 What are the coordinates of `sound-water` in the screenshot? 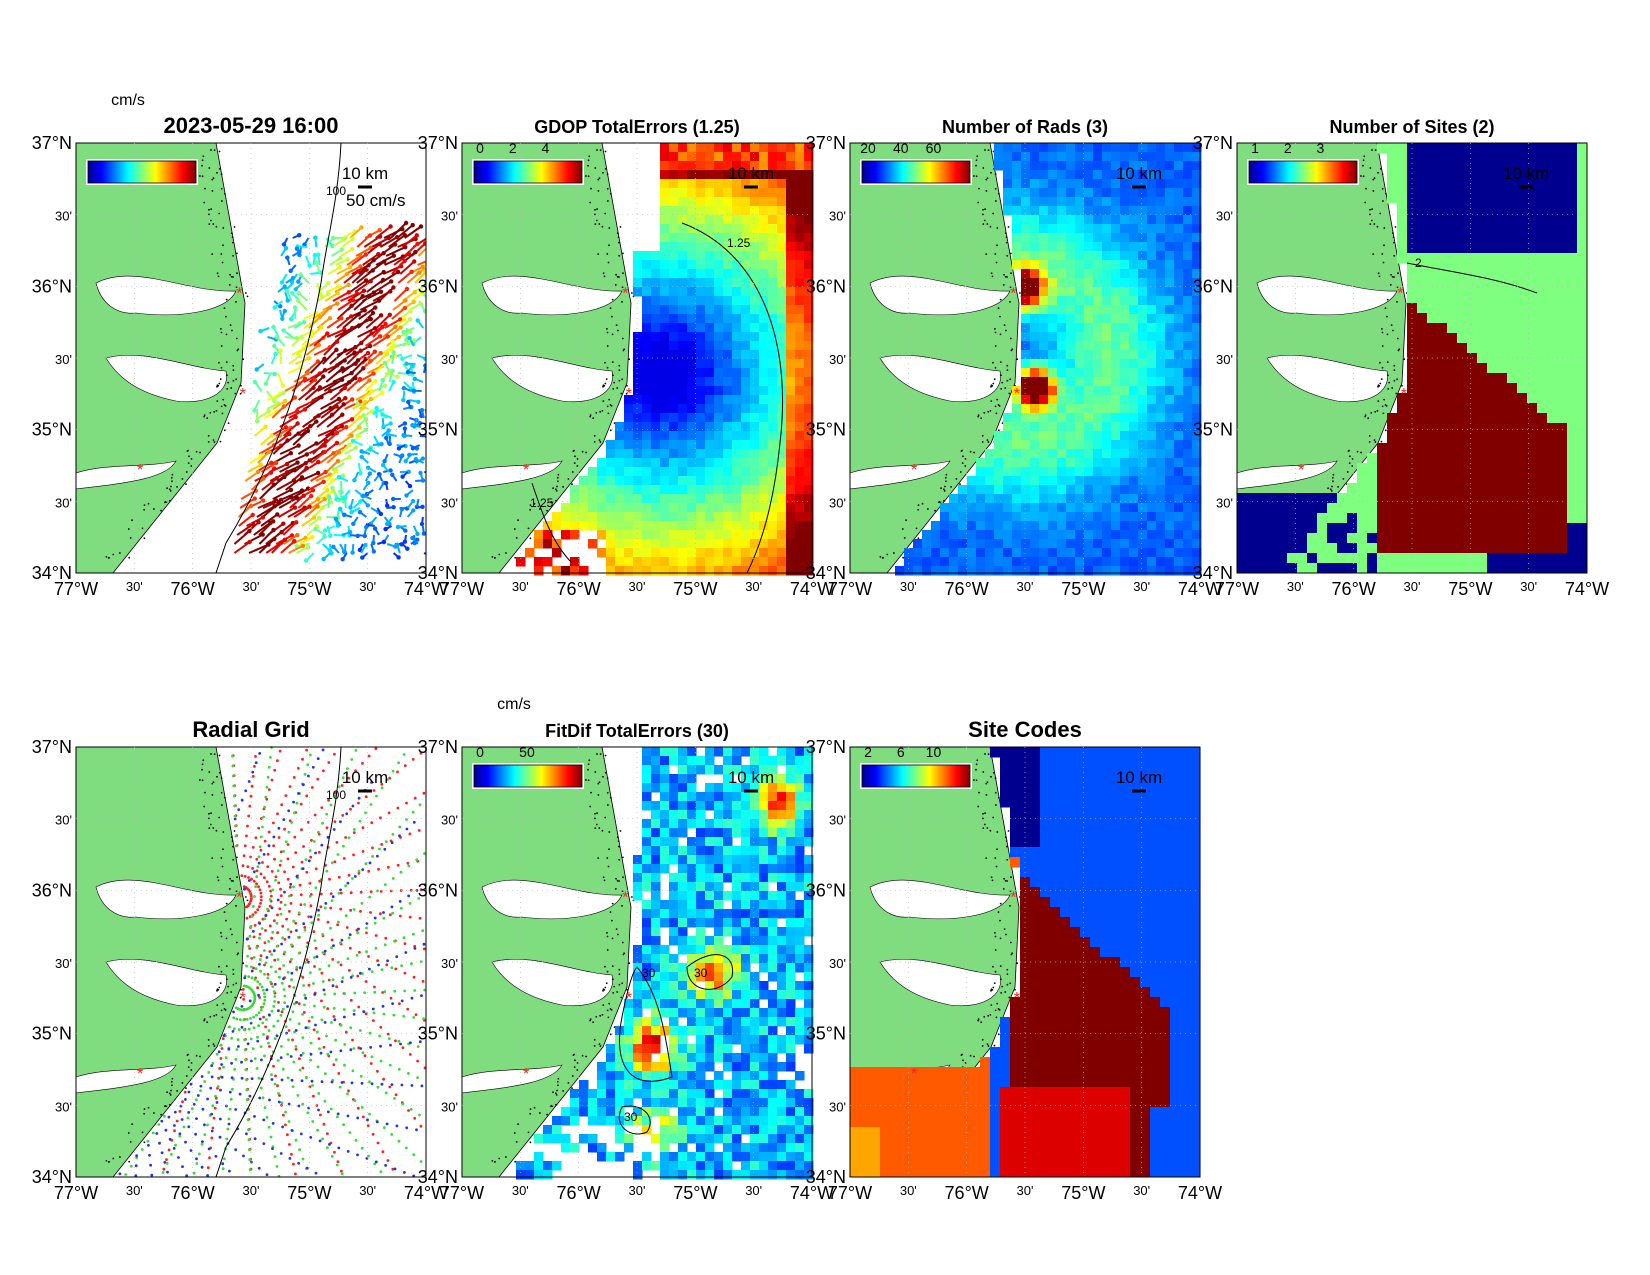 It's located at (126, 475).